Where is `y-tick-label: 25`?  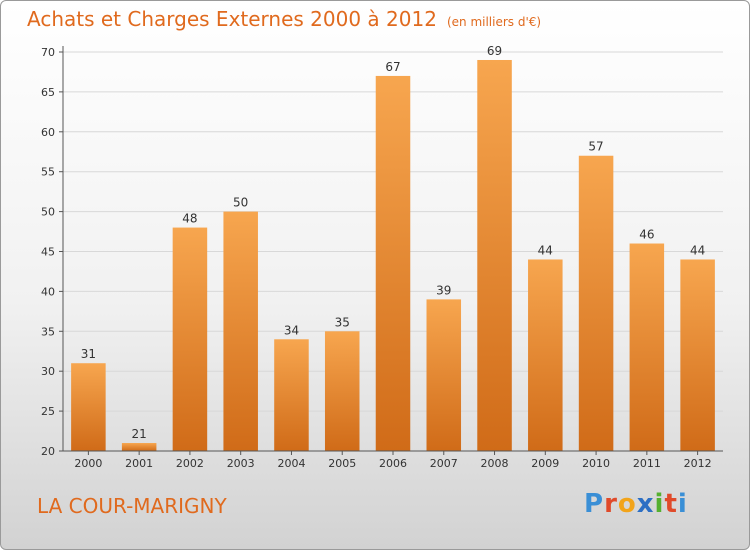
y-tick-label: 25 is located at coordinates (48, 411).